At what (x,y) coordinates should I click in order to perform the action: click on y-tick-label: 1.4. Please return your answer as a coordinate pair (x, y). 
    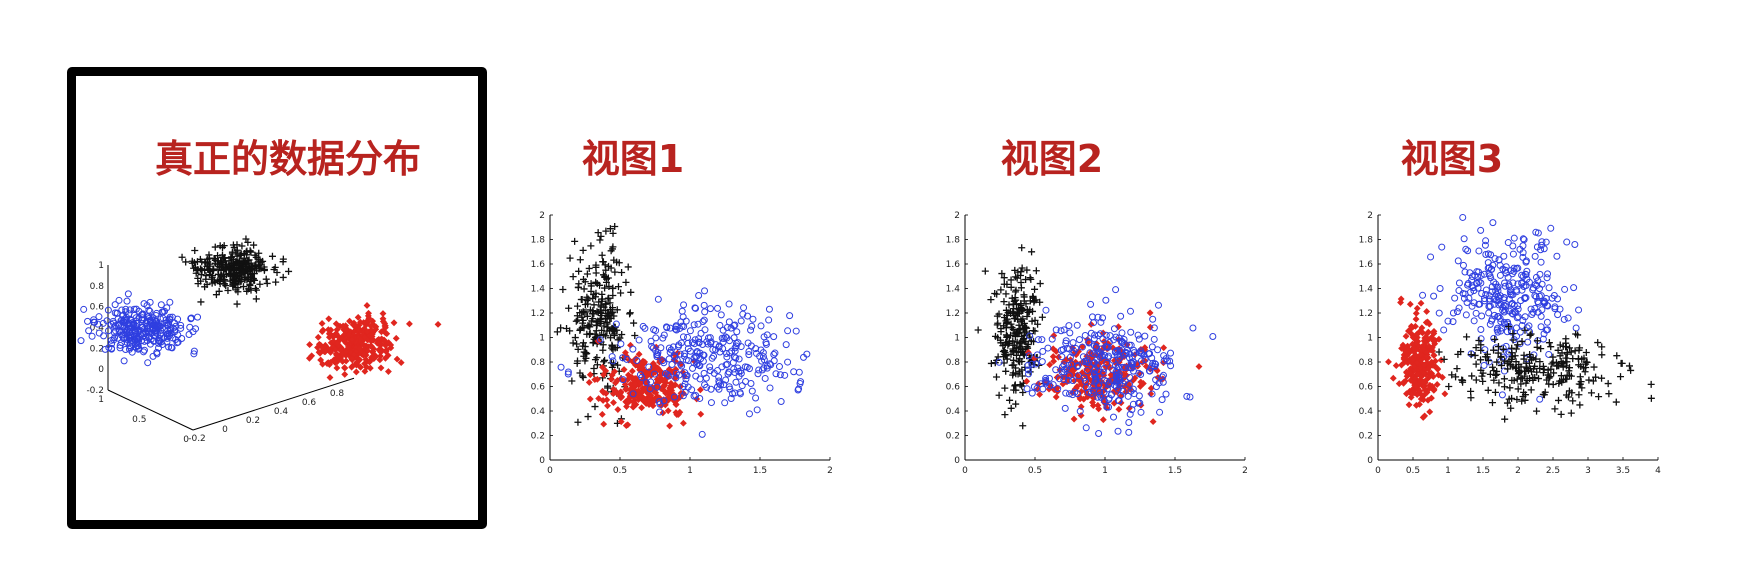
    Looking at the image, I should click on (1366, 290).